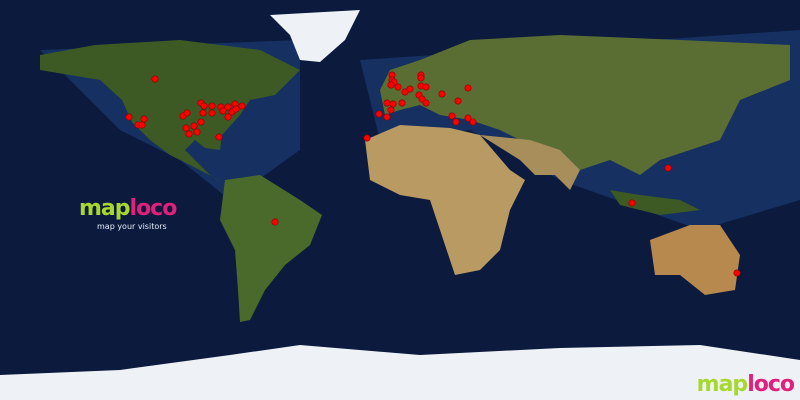 This screenshot has width=800, height=400. Describe the element at coordinates (530, 162) in the screenshot. I see `arabia-india` at that location.